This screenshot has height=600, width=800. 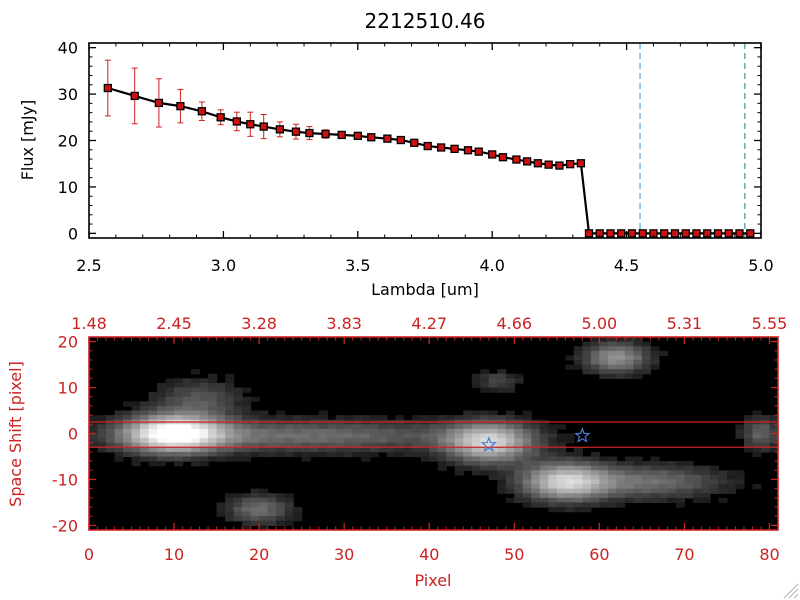 What do you see at coordinates (791, 591) in the screenshot?
I see `resize-grip-icon` at bounding box center [791, 591].